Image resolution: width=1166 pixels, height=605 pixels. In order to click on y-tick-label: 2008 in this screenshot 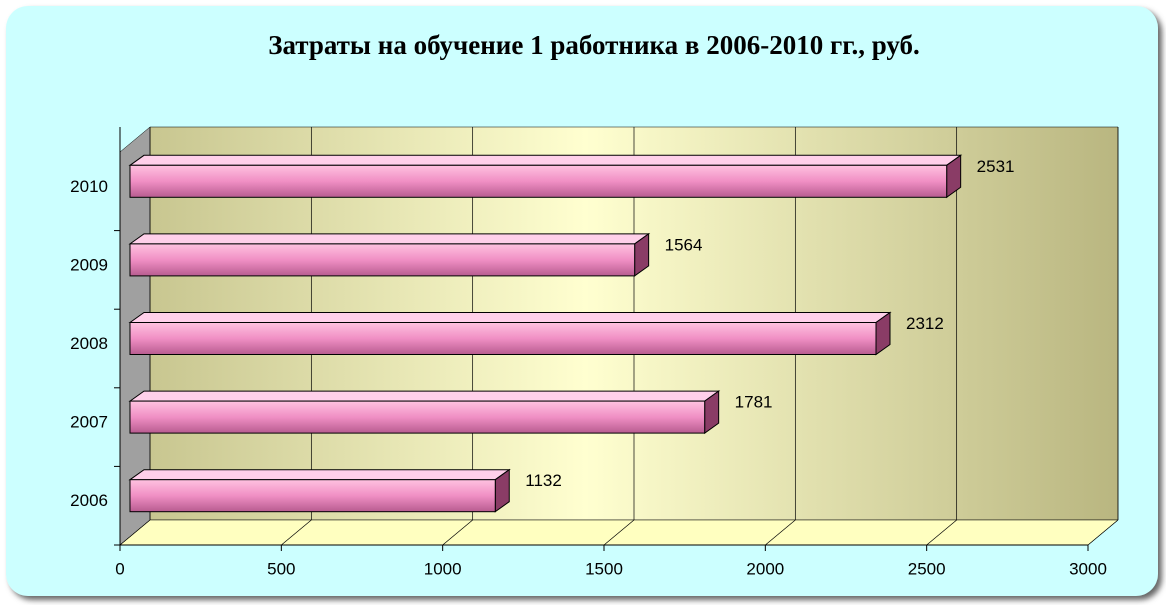, I will do `click(89, 343)`.